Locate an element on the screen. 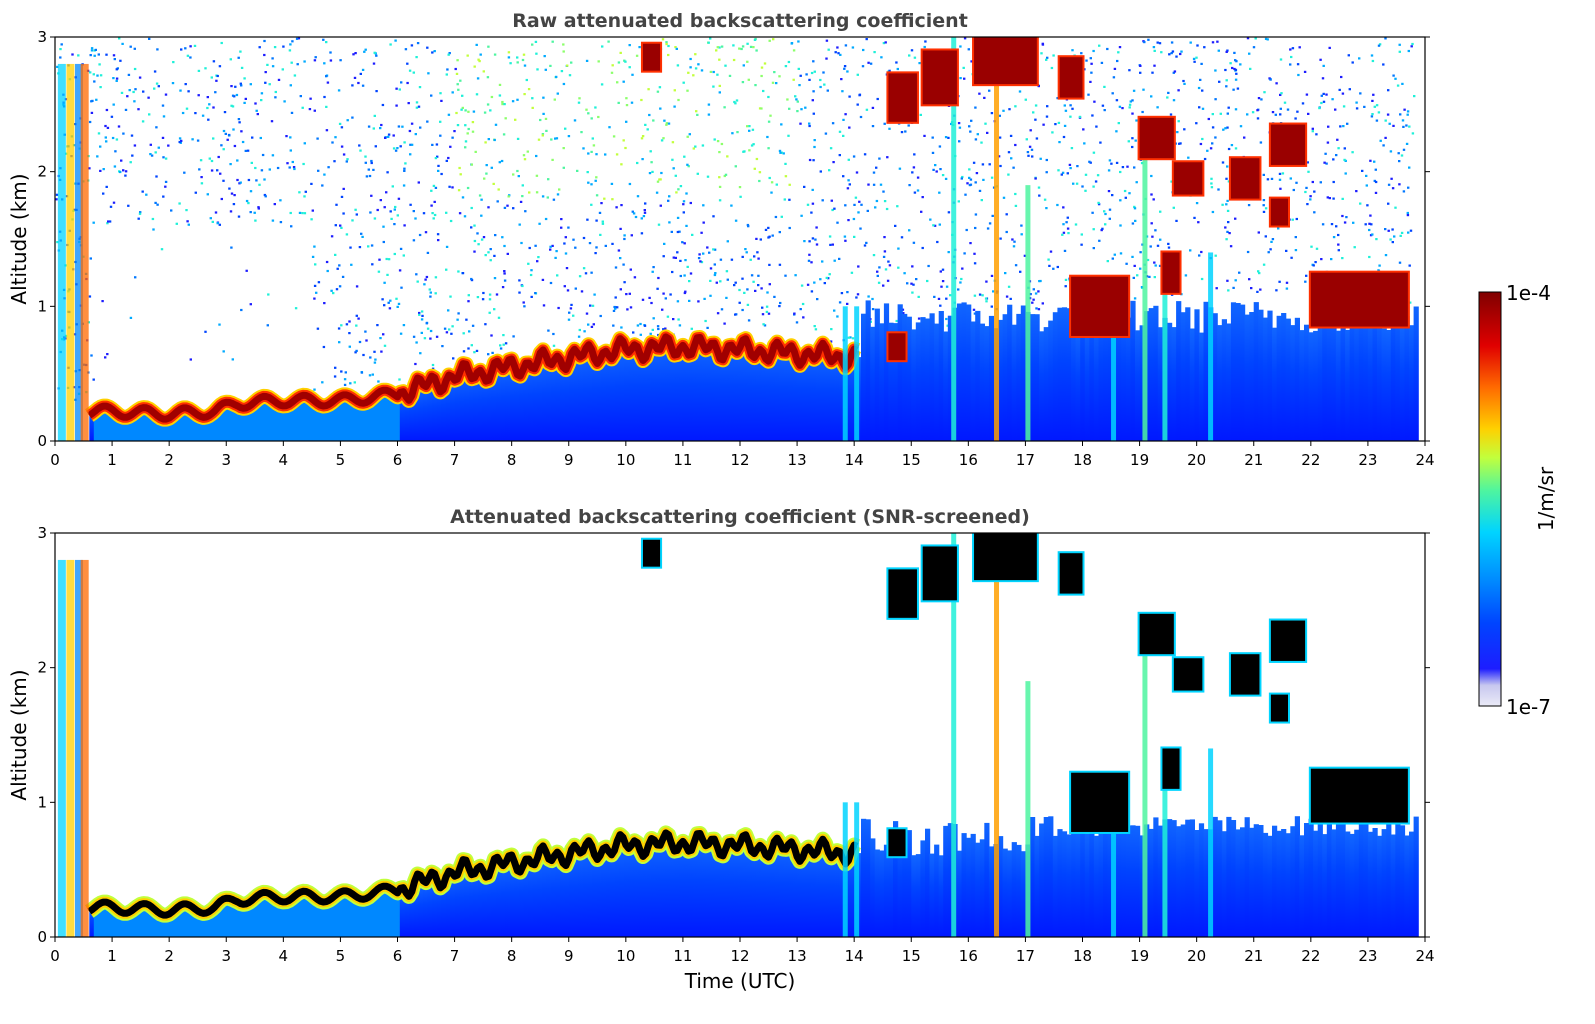  colorbar-max-label: 1e-4 is located at coordinates (1528, 293).